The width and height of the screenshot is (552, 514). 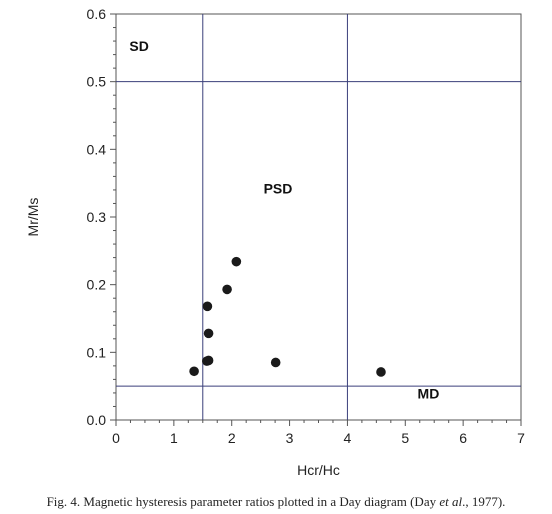 I want to click on y-axis: 0.0 0.1 0.2 0.3 0.4 0.5 0.6, so click(x=101, y=217).